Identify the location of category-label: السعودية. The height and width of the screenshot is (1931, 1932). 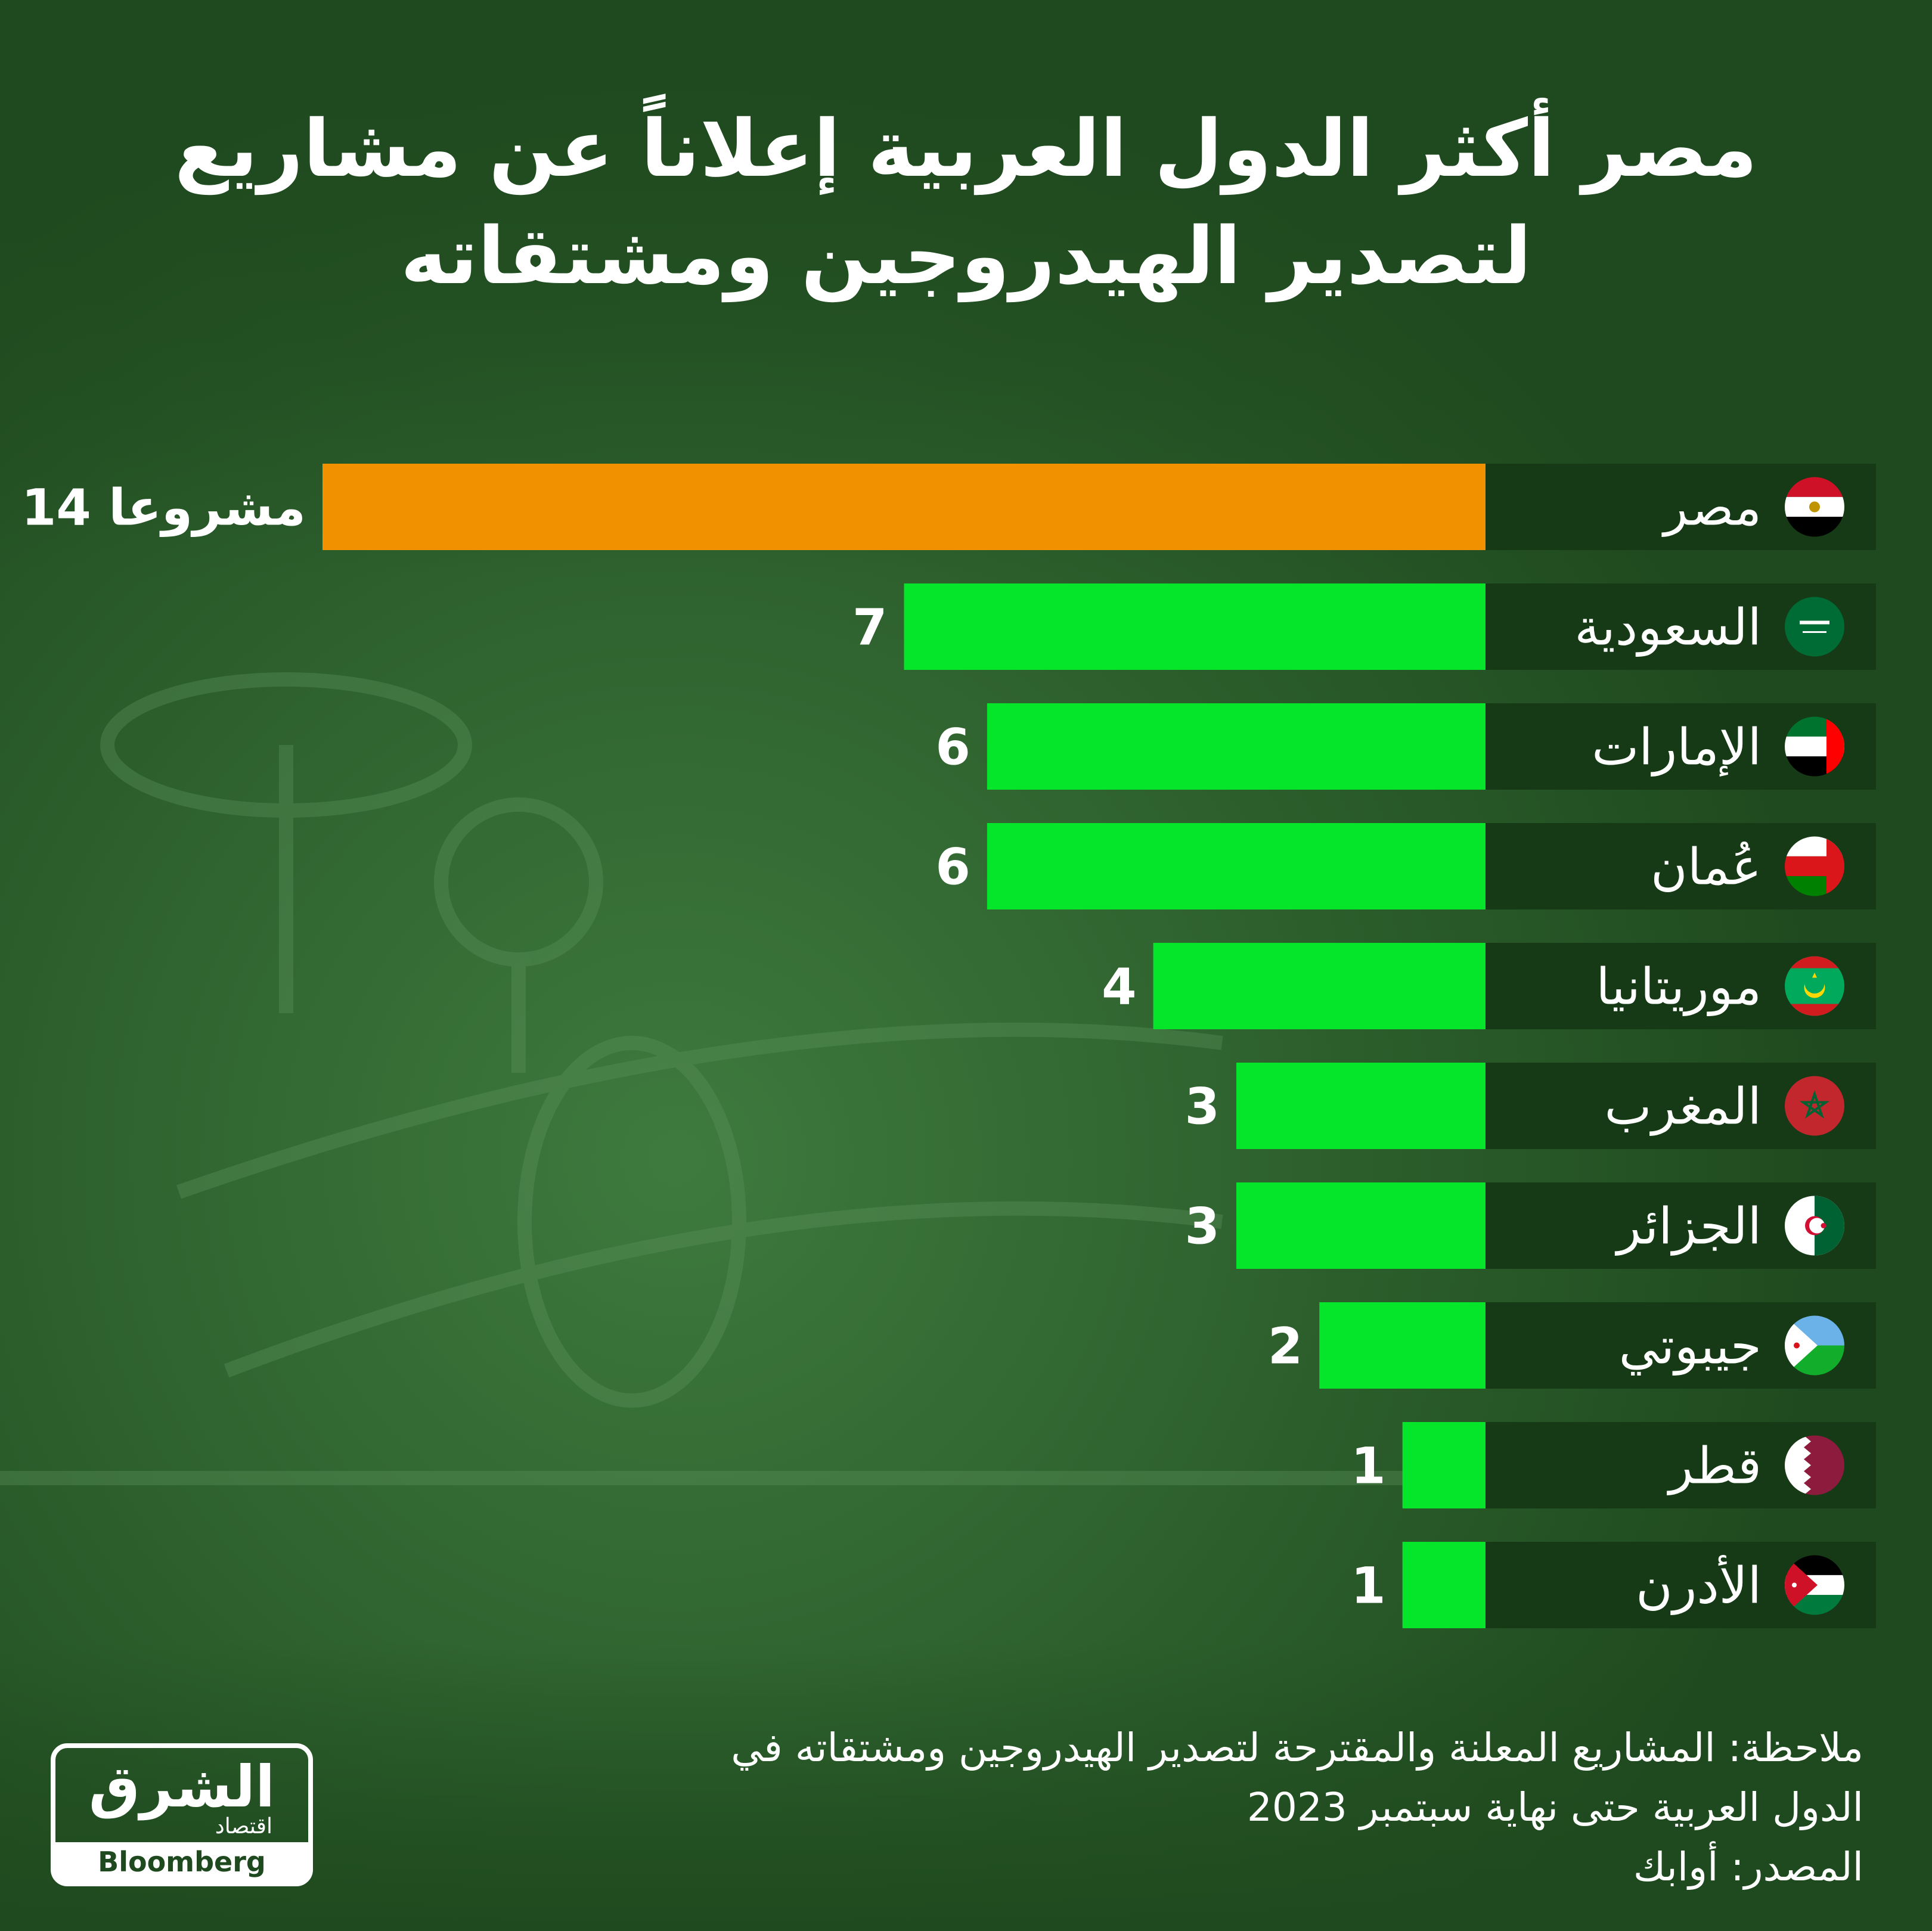
(1668, 627).